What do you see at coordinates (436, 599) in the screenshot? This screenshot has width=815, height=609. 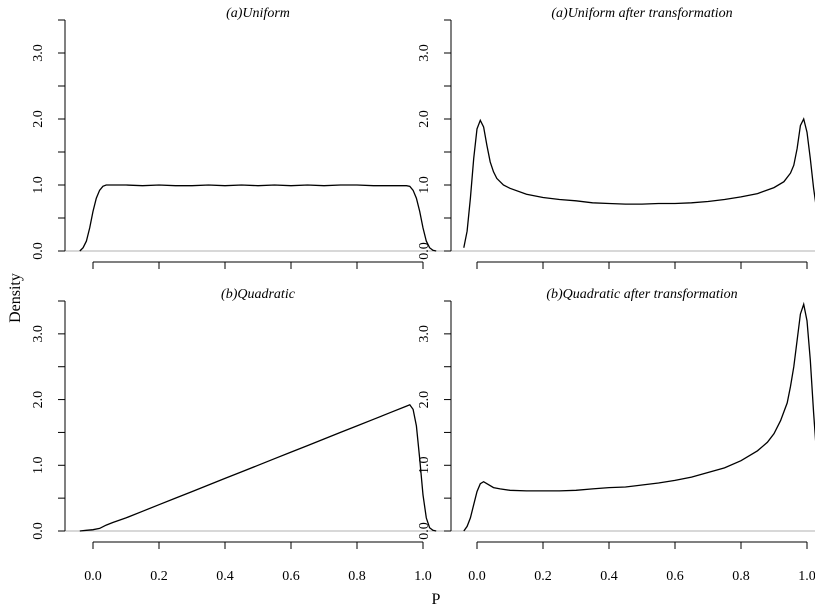 I see `x-axis-title: P` at bounding box center [436, 599].